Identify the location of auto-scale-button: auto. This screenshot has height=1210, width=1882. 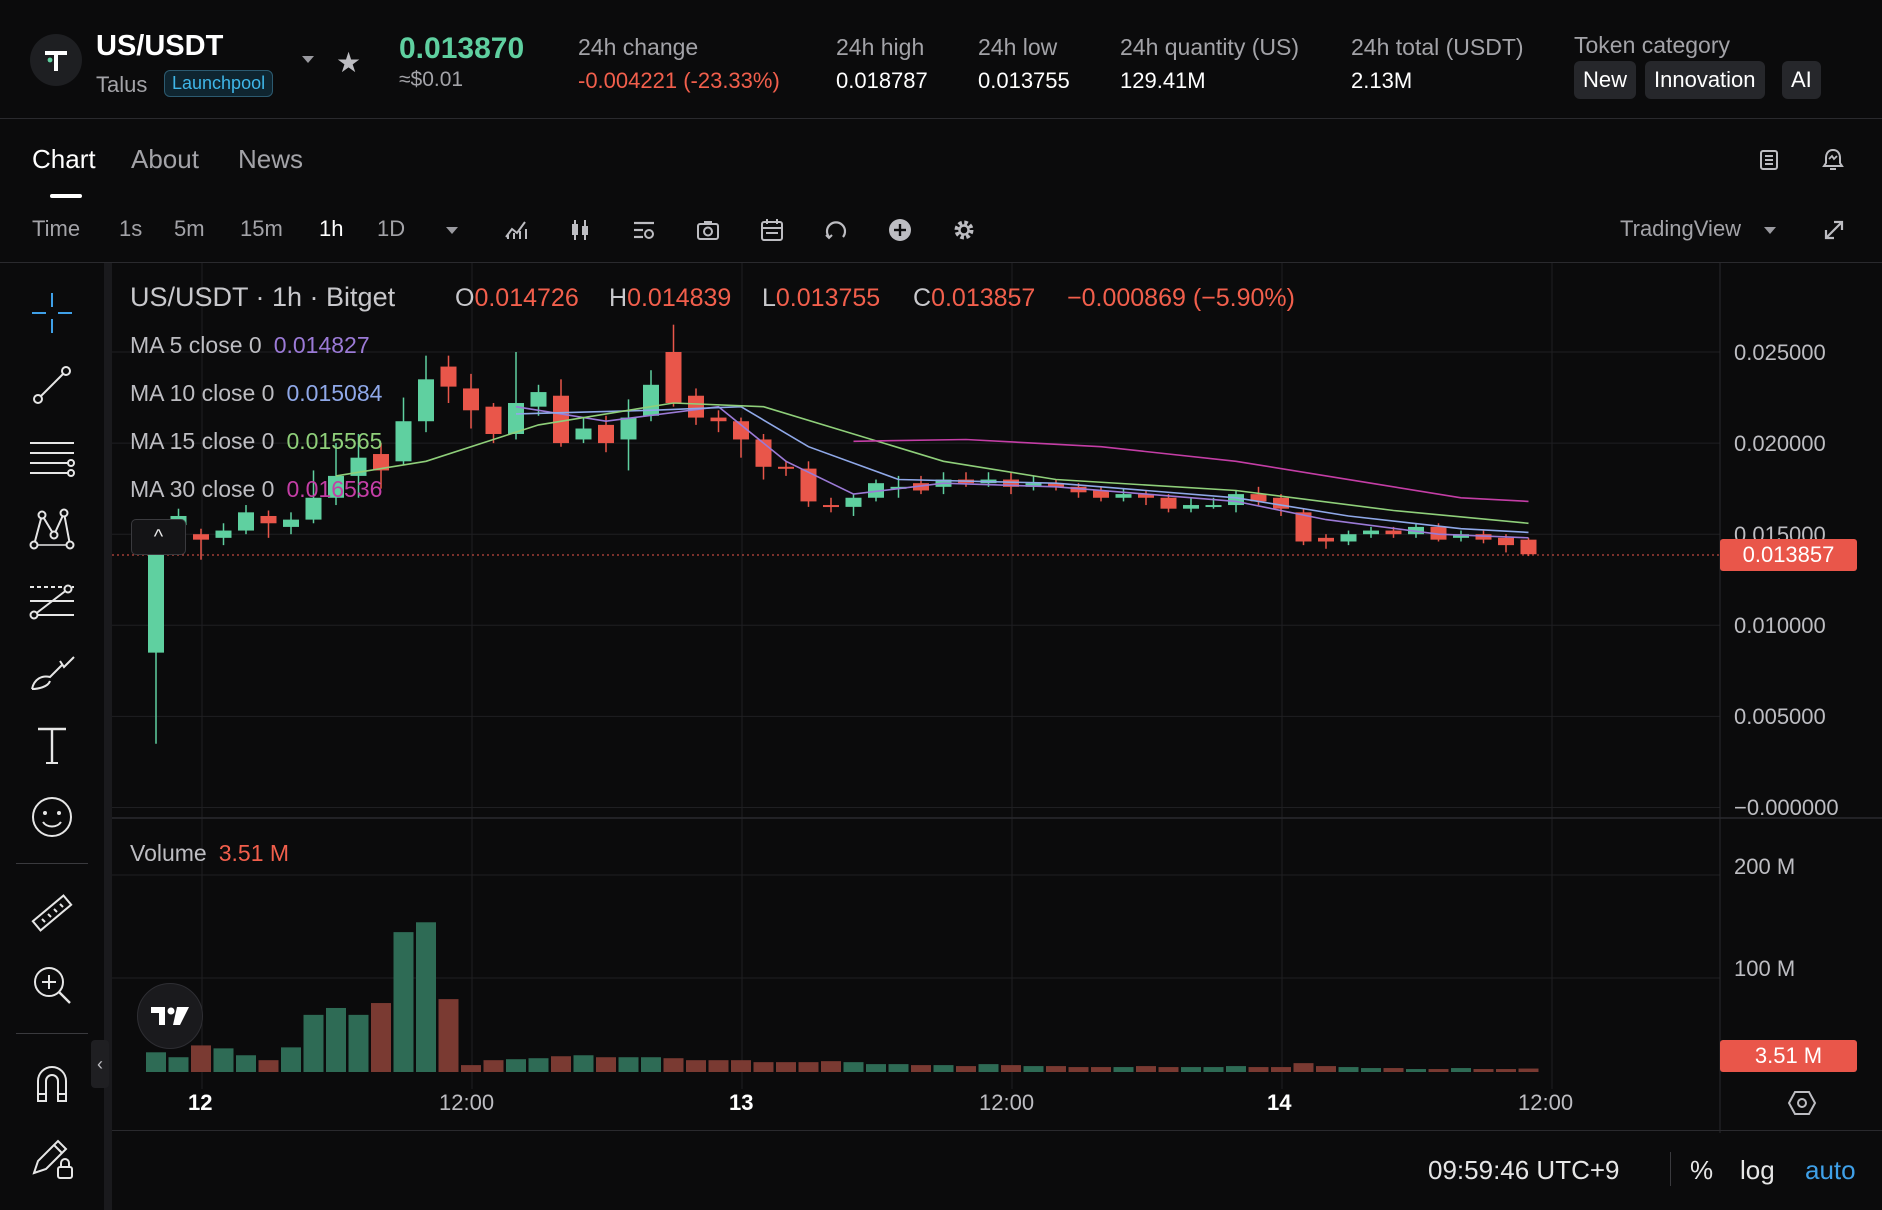
(1830, 1170).